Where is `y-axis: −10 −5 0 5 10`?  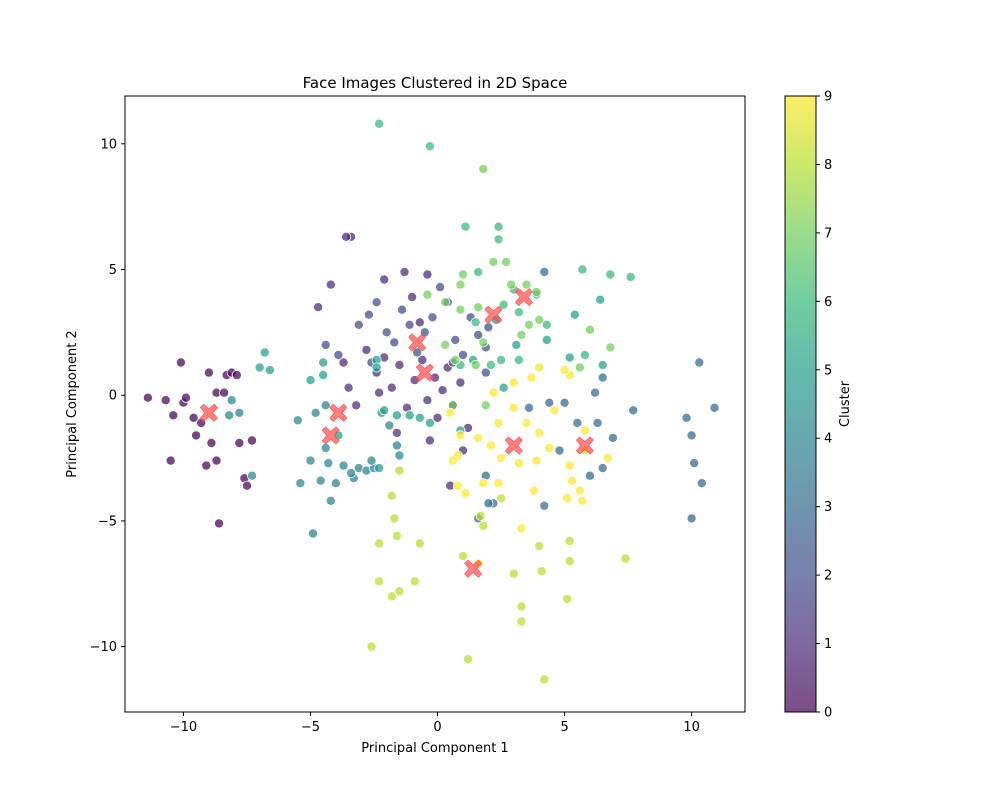
y-axis: −10 −5 0 5 10 is located at coordinates (107, 396).